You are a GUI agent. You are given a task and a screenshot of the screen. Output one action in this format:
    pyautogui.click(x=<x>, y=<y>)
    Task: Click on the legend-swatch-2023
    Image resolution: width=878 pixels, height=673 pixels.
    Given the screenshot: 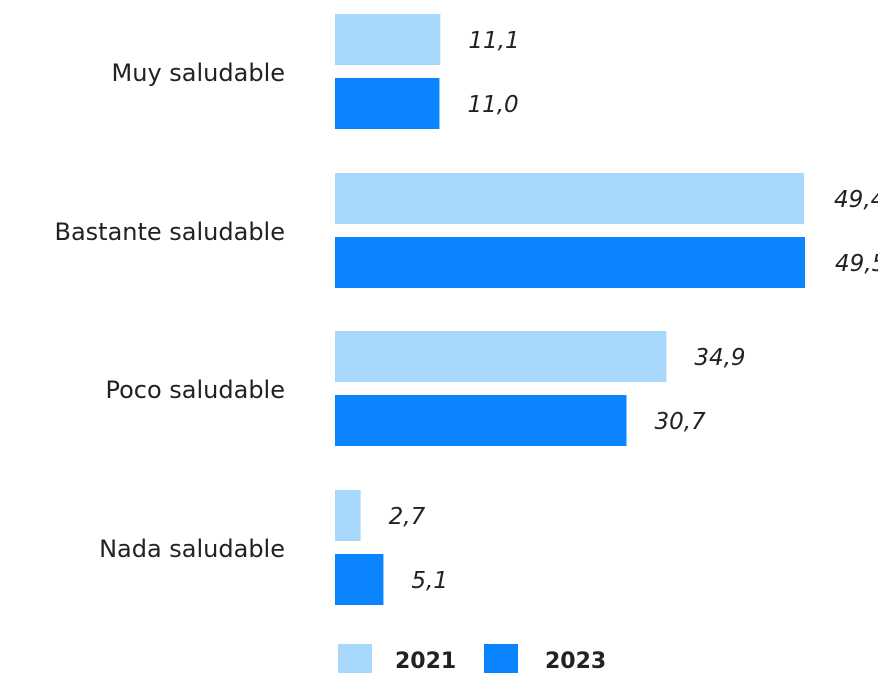 What is the action you would take?
    pyautogui.click(x=501, y=658)
    